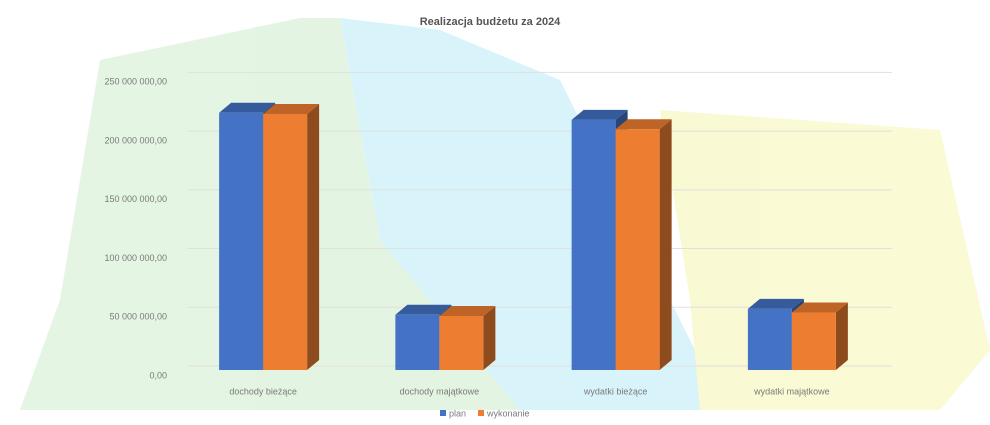  I want to click on legend-label: wykonanie, so click(508, 413).